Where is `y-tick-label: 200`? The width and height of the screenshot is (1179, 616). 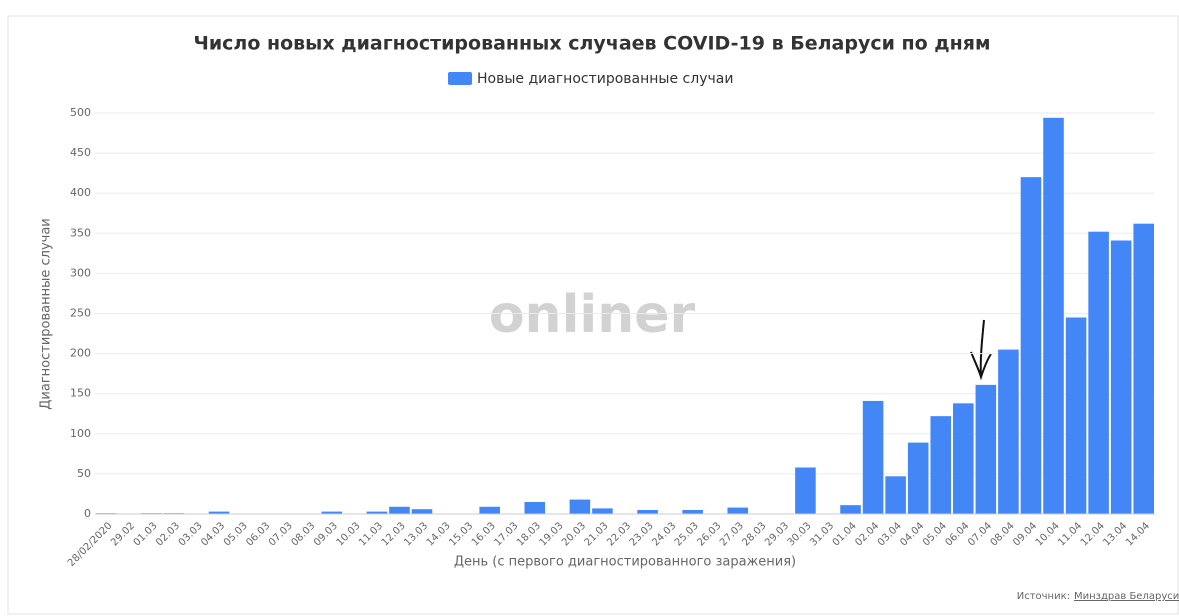 y-tick-label: 200 is located at coordinates (80, 353).